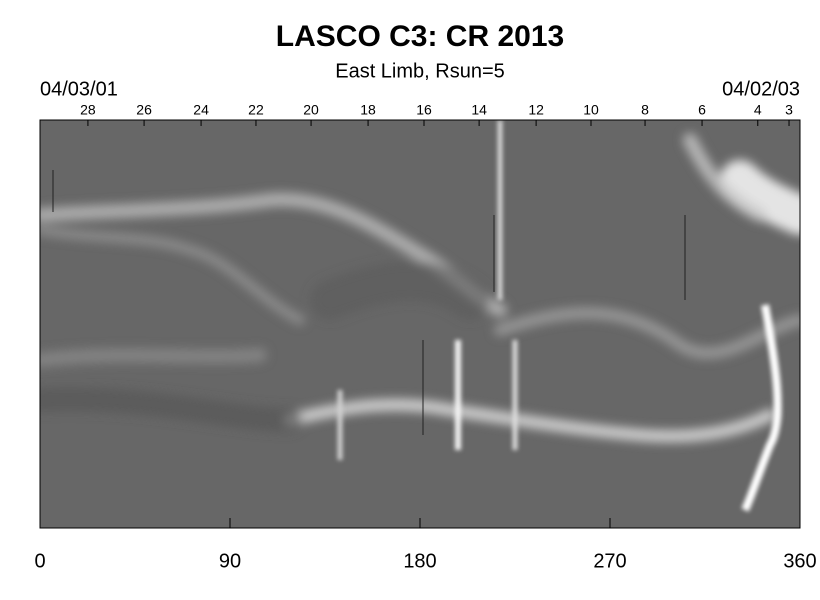  I want to click on top-day-label: 14, so click(479, 110).